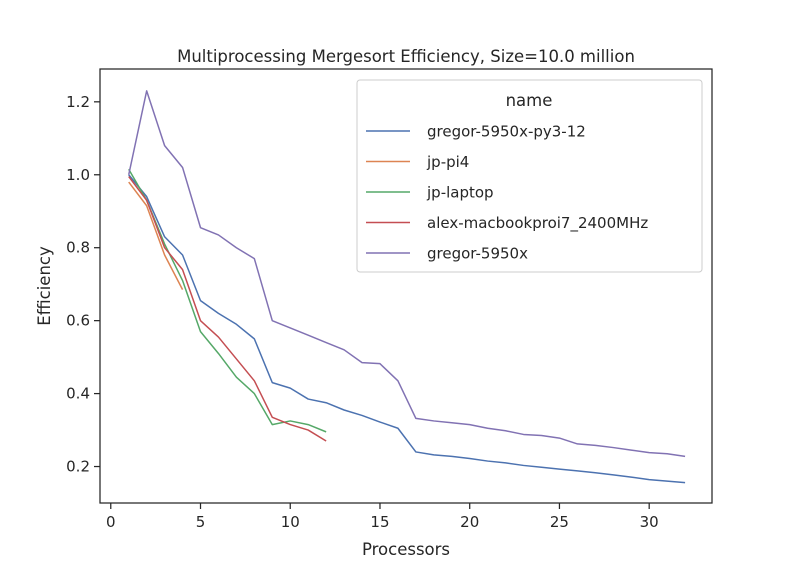  I want to click on y-tick-label: 0.2, so click(78, 467).